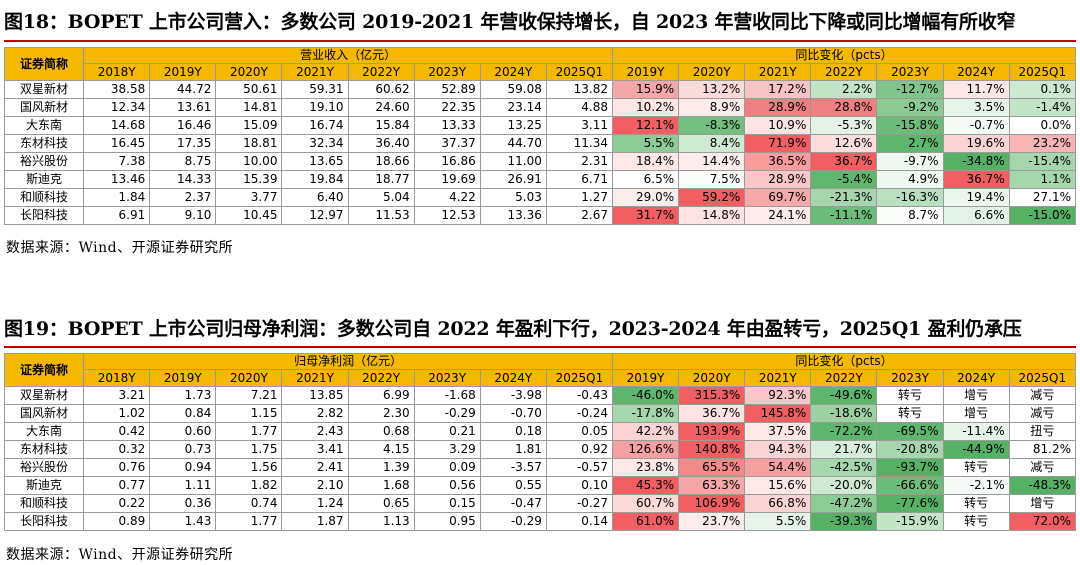  I want to click on change-cell: 14.4%, so click(712, 161).